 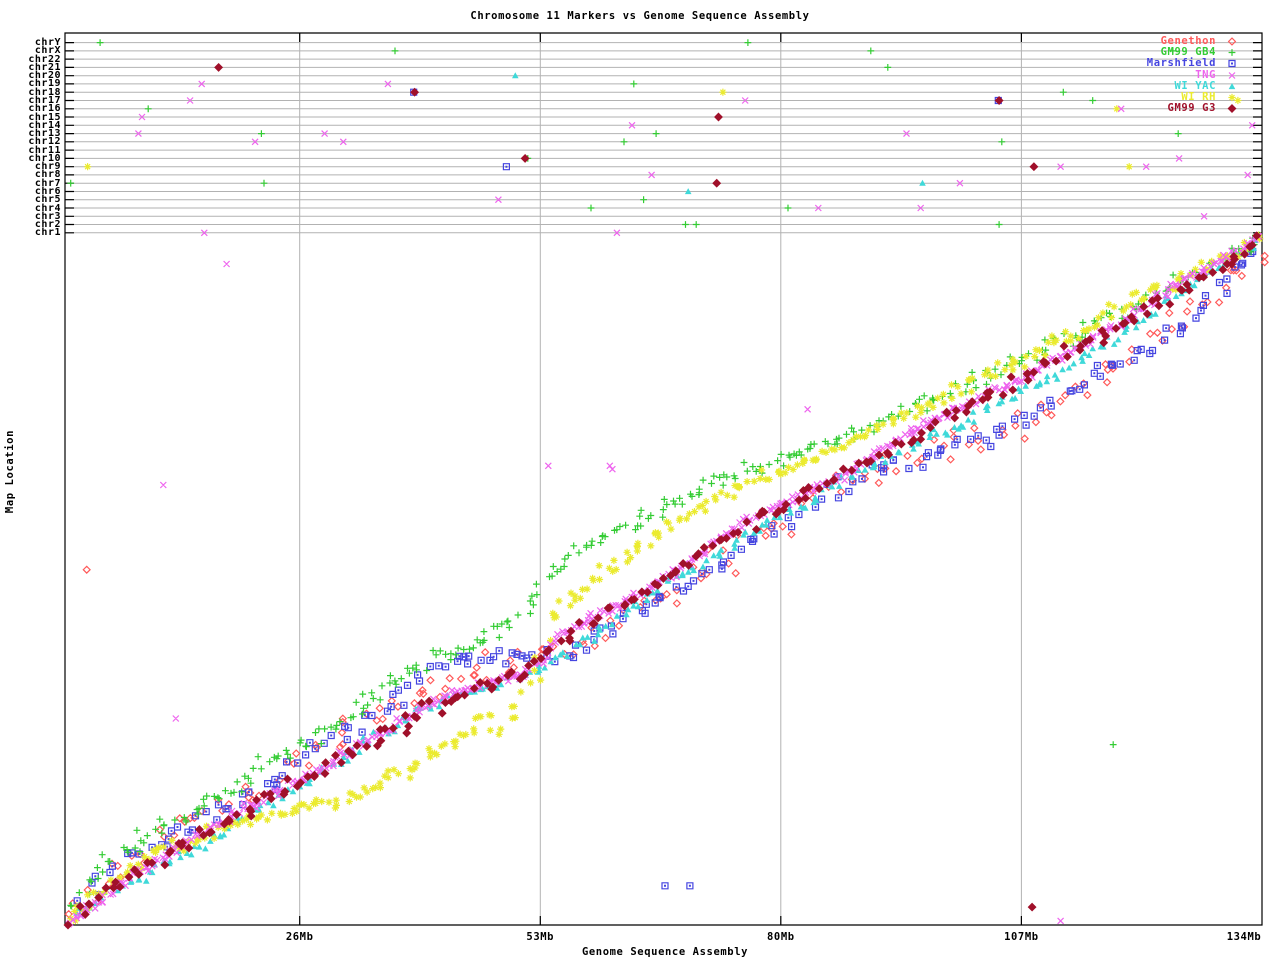 I want to click on legend-label: TNG, so click(x=1205, y=74).